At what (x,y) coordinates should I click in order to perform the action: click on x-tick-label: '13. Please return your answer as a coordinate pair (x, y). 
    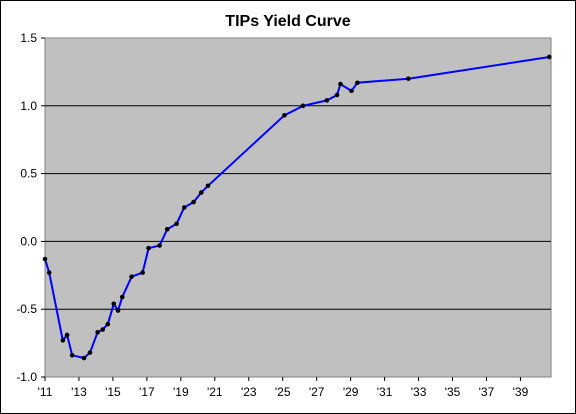
    Looking at the image, I should click on (79, 392).